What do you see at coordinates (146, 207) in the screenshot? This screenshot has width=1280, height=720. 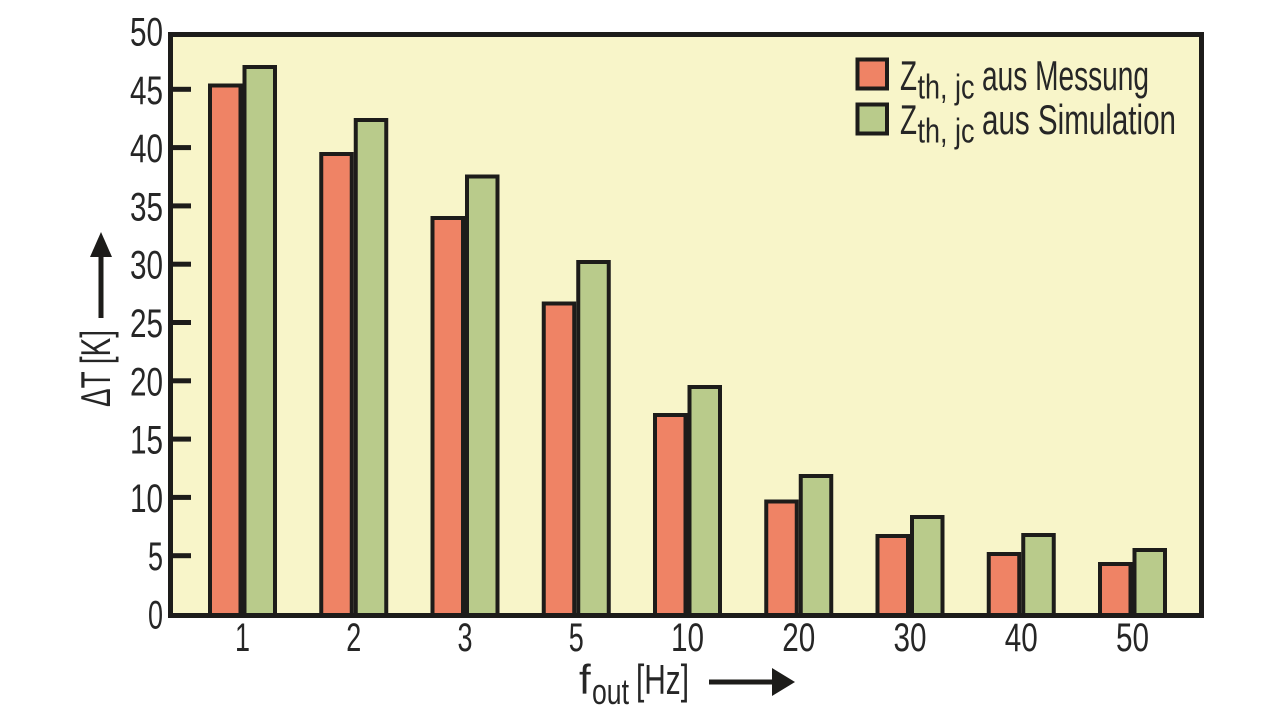 I see `svg-text: 35` at bounding box center [146, 207].